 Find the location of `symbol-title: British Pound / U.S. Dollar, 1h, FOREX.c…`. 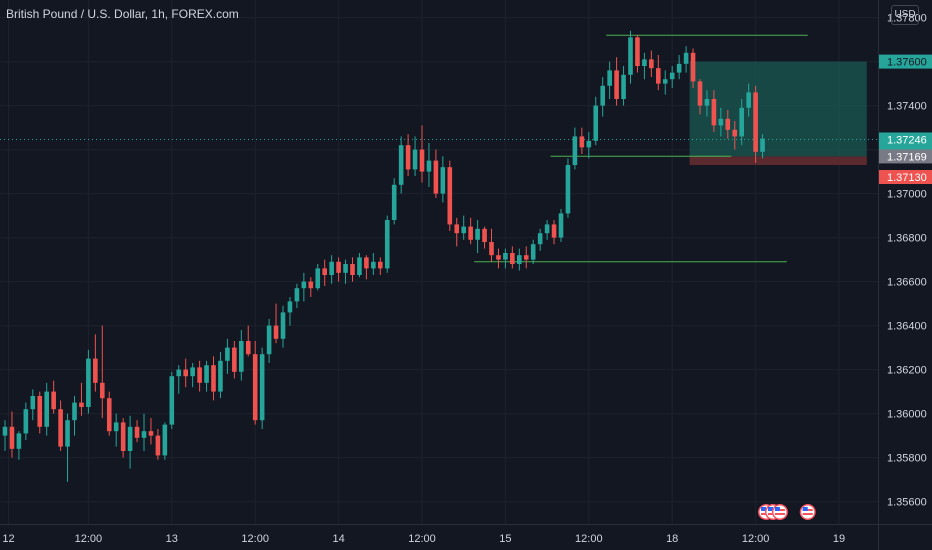

symbol-title: British Pound / U.S. Dollar, 1h, FOREX.c… is located at coordinates (122, 14).